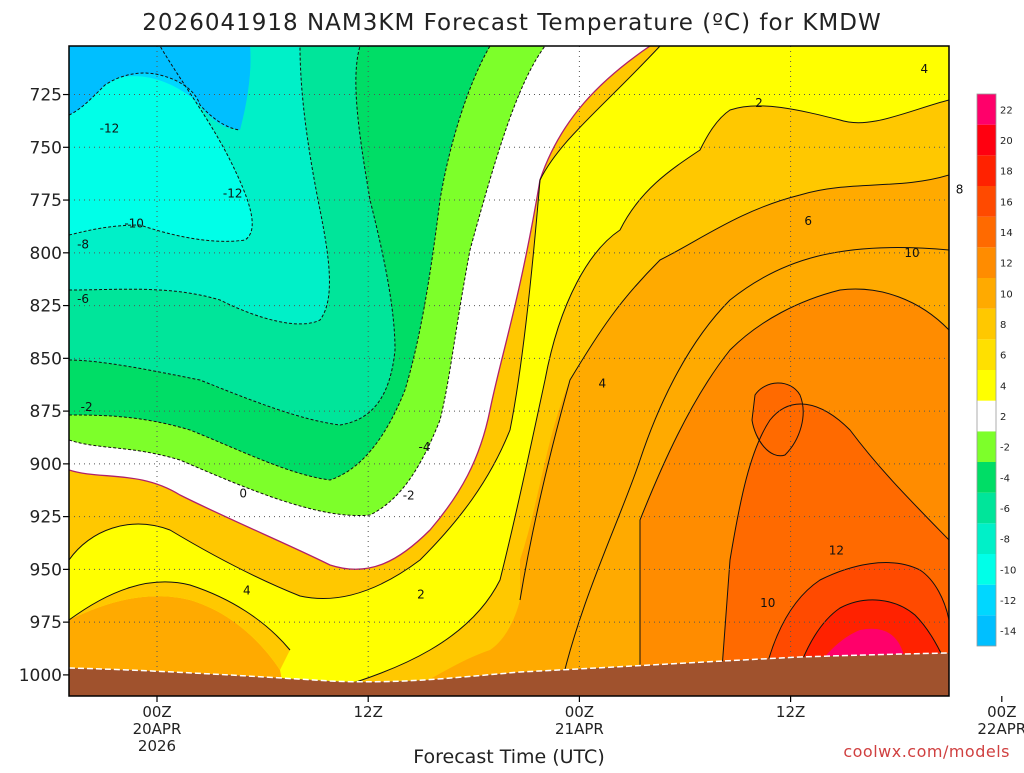 The image size is (1024, 773). I want to click on ground-edge, so click(509, 667).